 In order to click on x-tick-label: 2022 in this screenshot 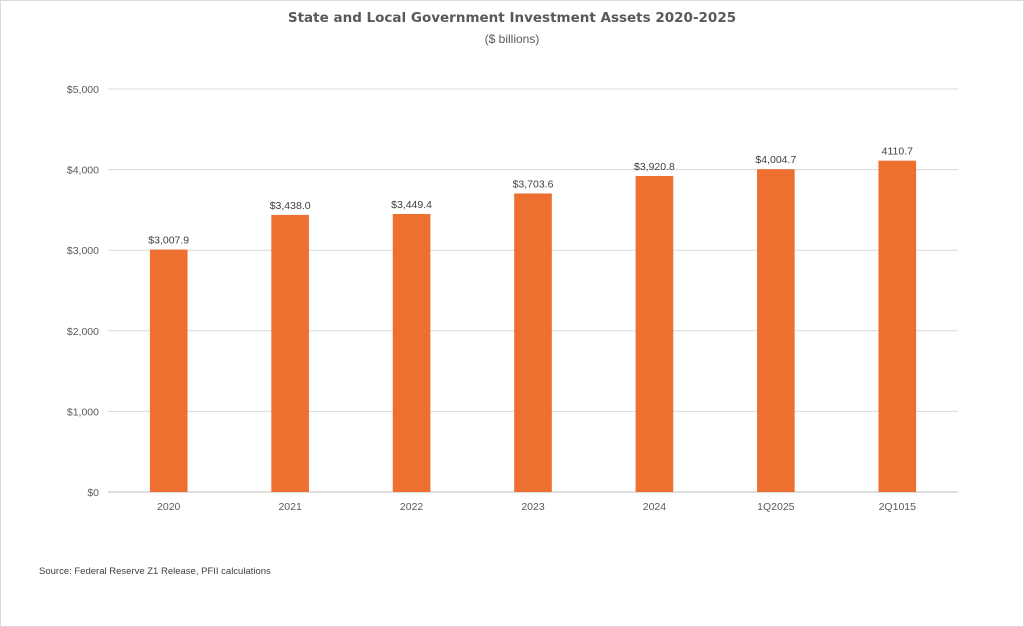, I will do `click(412, 507)`.